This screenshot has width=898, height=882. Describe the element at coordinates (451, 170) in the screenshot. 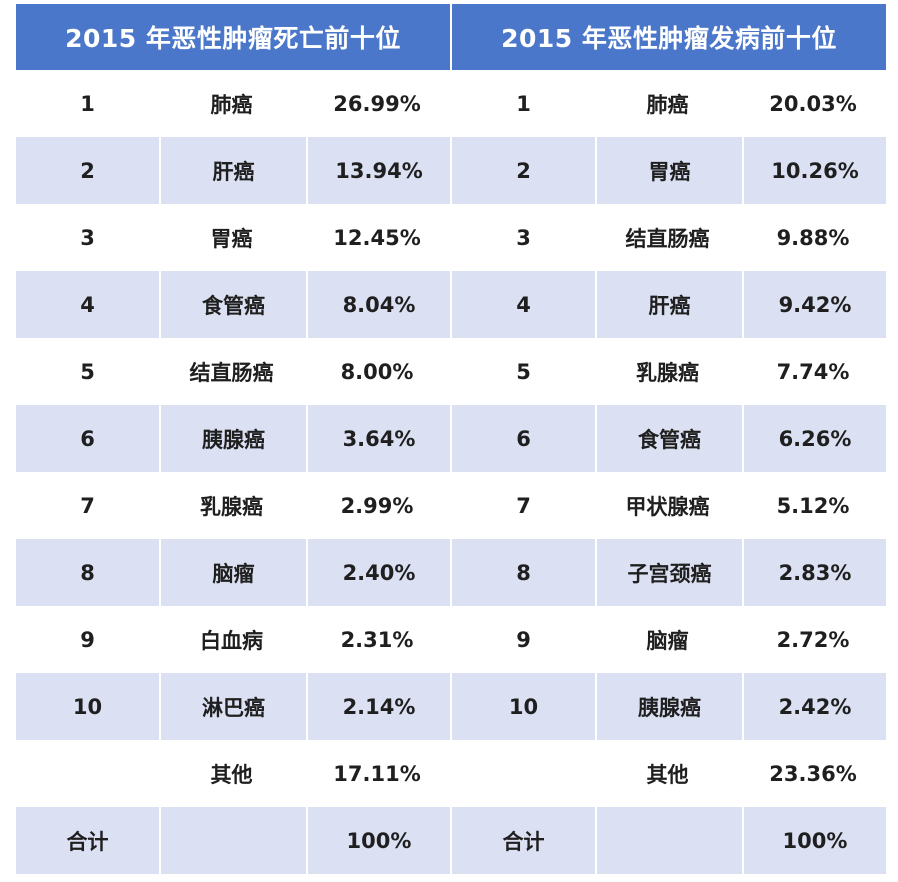

I see `table-row: 2 肝癌 13.94% 2 胃癌 10.26%` at that location.